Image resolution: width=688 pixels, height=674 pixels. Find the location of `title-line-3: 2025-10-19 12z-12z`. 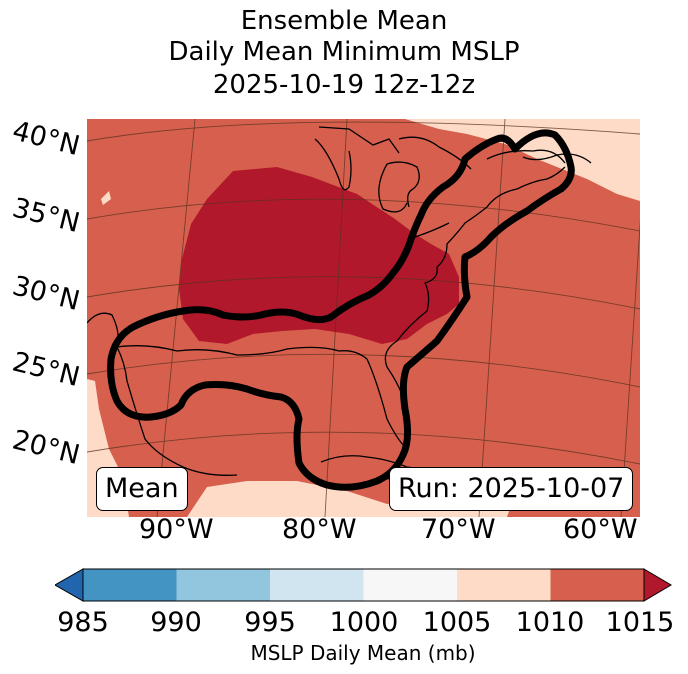

title-line-3: 2025-10-19 12z-12z is located at coordinates (344, 85).